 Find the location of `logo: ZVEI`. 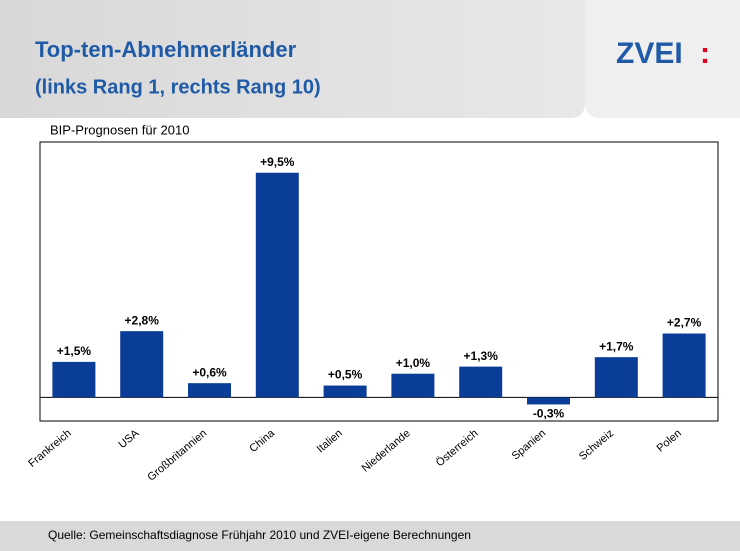

logo: ZVEI is located at coordinates (649, 53).